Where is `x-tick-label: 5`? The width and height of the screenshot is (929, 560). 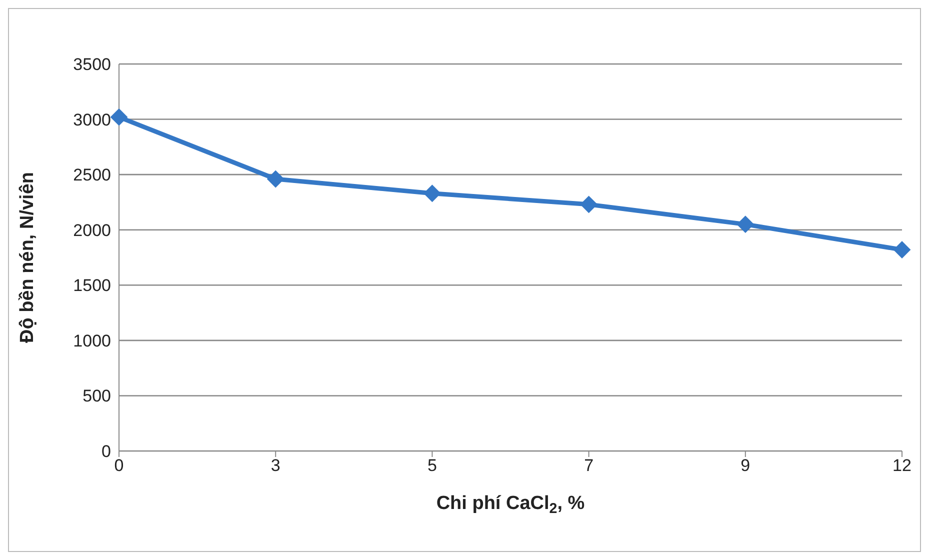
x-tick-label: 5 is located at coordinates (432, 466).